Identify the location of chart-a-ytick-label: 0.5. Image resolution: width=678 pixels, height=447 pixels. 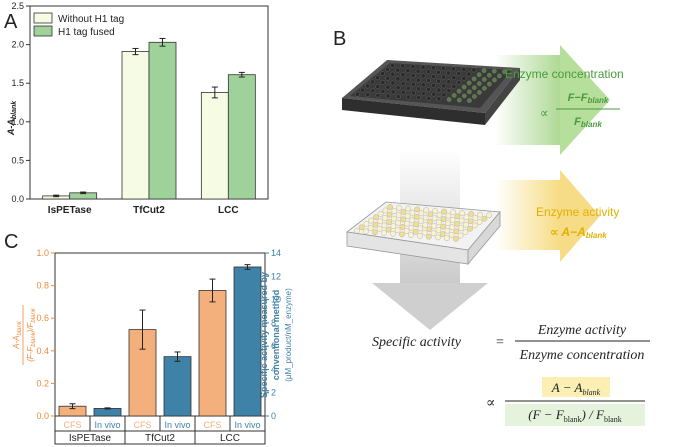
(17, 160).